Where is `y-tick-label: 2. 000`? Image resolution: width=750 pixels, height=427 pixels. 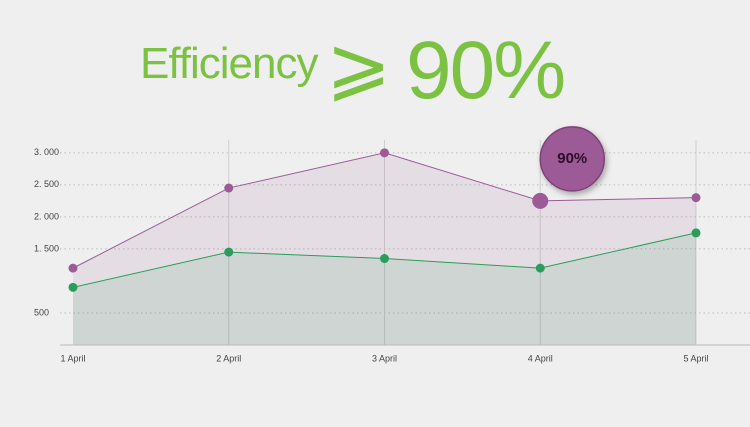
y-tick-label: 2. 000 is located at coordinates (46, 216).